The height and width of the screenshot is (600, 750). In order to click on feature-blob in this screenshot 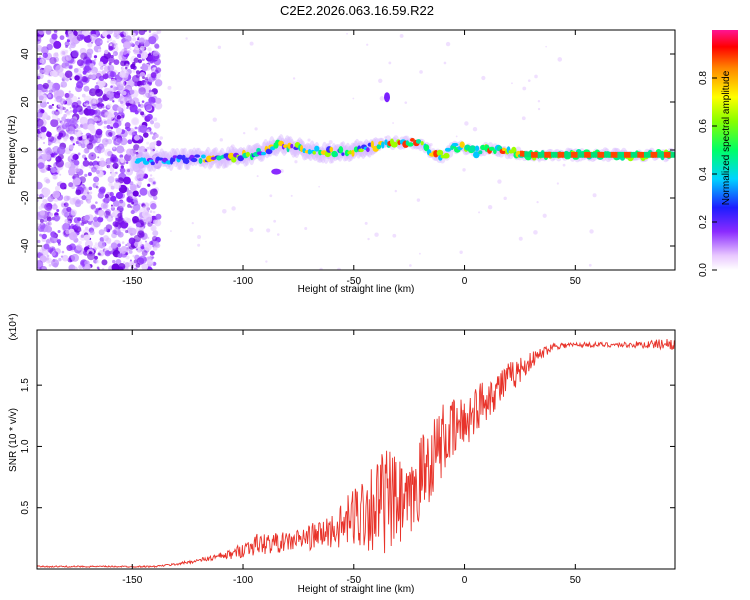, I will do `click(276, 171)`.